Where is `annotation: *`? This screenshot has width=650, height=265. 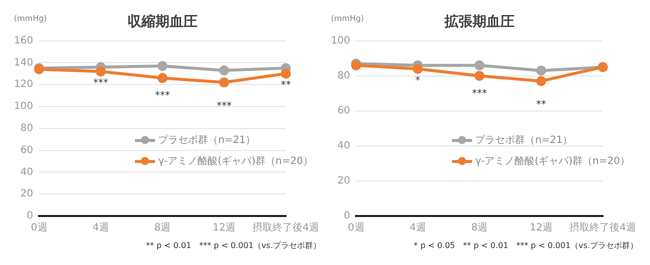
annotation: * is located at coordinates (417, 80).